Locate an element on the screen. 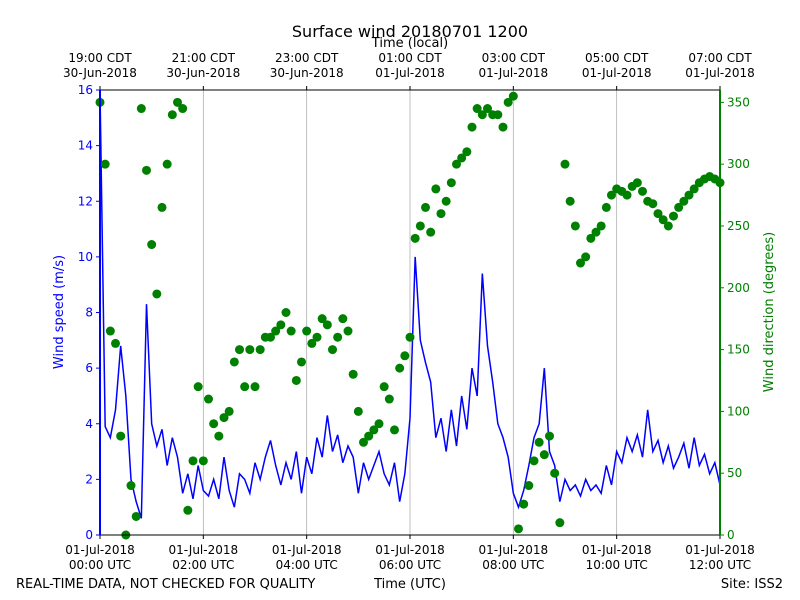 The image size is (800, 600). y2-tick-label: 200 is located at coordinates (738, 288).